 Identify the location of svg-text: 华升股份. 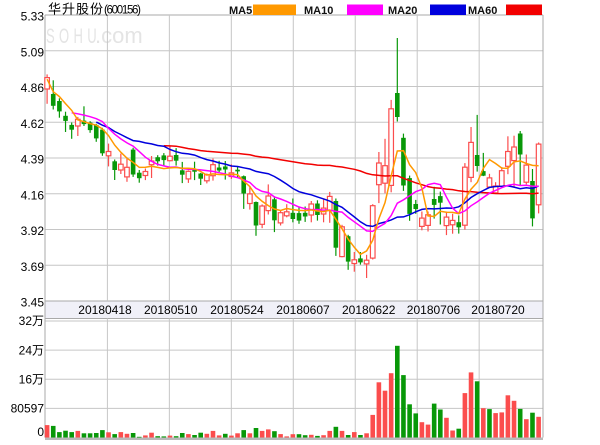
(75, 9).